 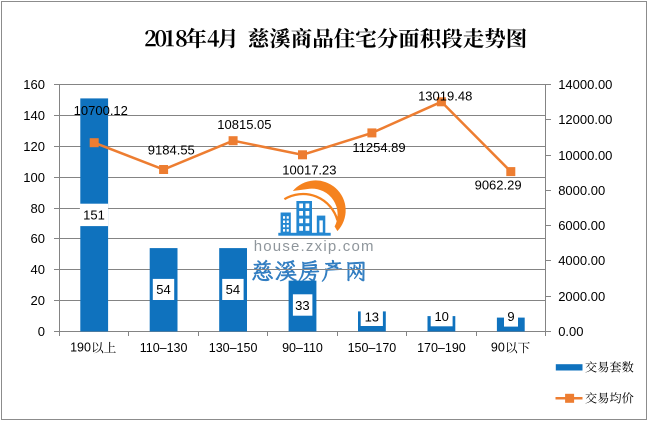 I want to click on svg-text: 80, so click(x=38, y=208).